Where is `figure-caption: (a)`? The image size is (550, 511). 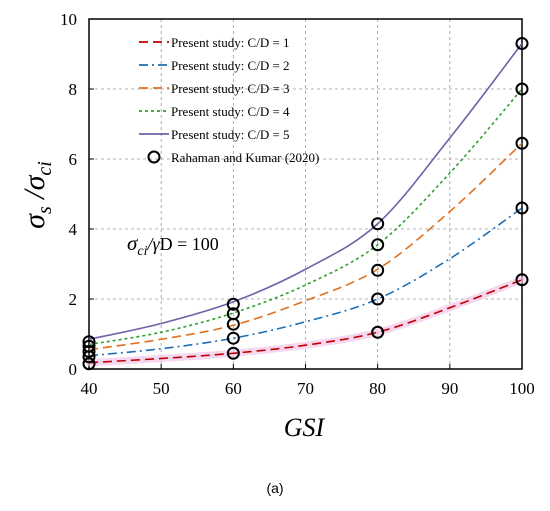 figure-caption: (a) is located at coordinates (275, 488).